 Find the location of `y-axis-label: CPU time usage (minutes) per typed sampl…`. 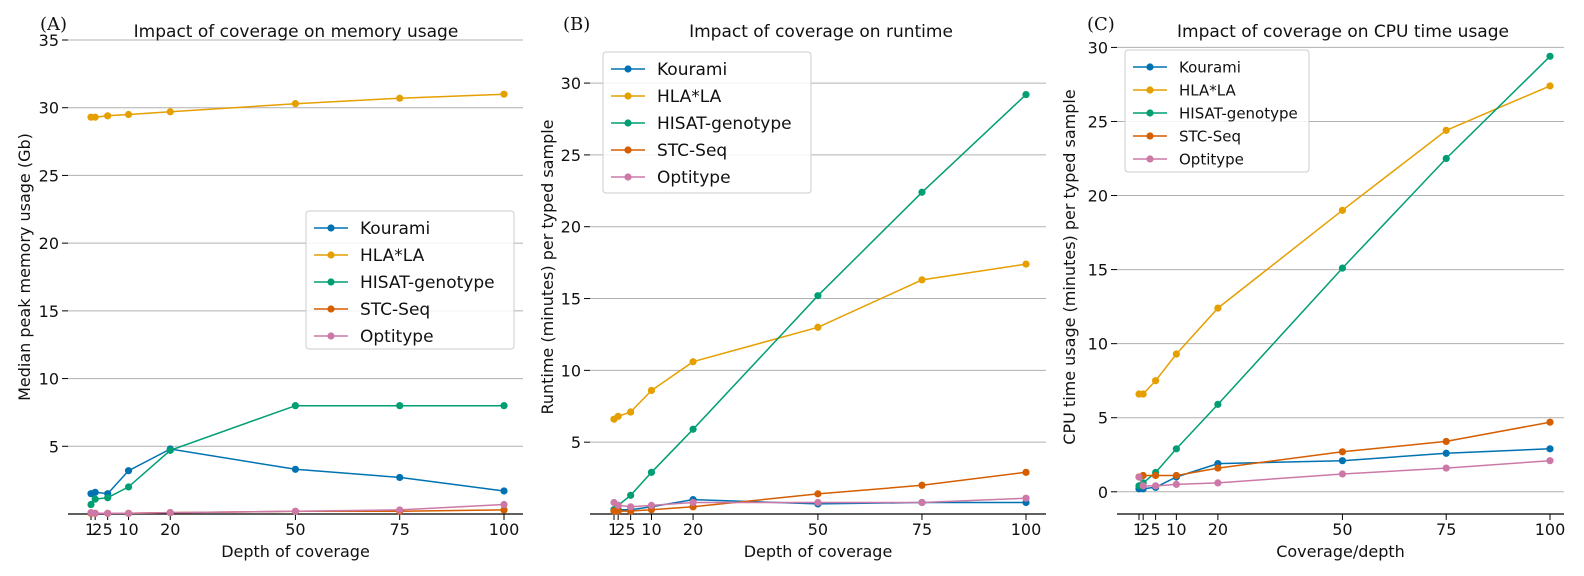

y-axis-label: CPU time usage (minutes) per typed sampl… is located at coordinates (1069, 266).